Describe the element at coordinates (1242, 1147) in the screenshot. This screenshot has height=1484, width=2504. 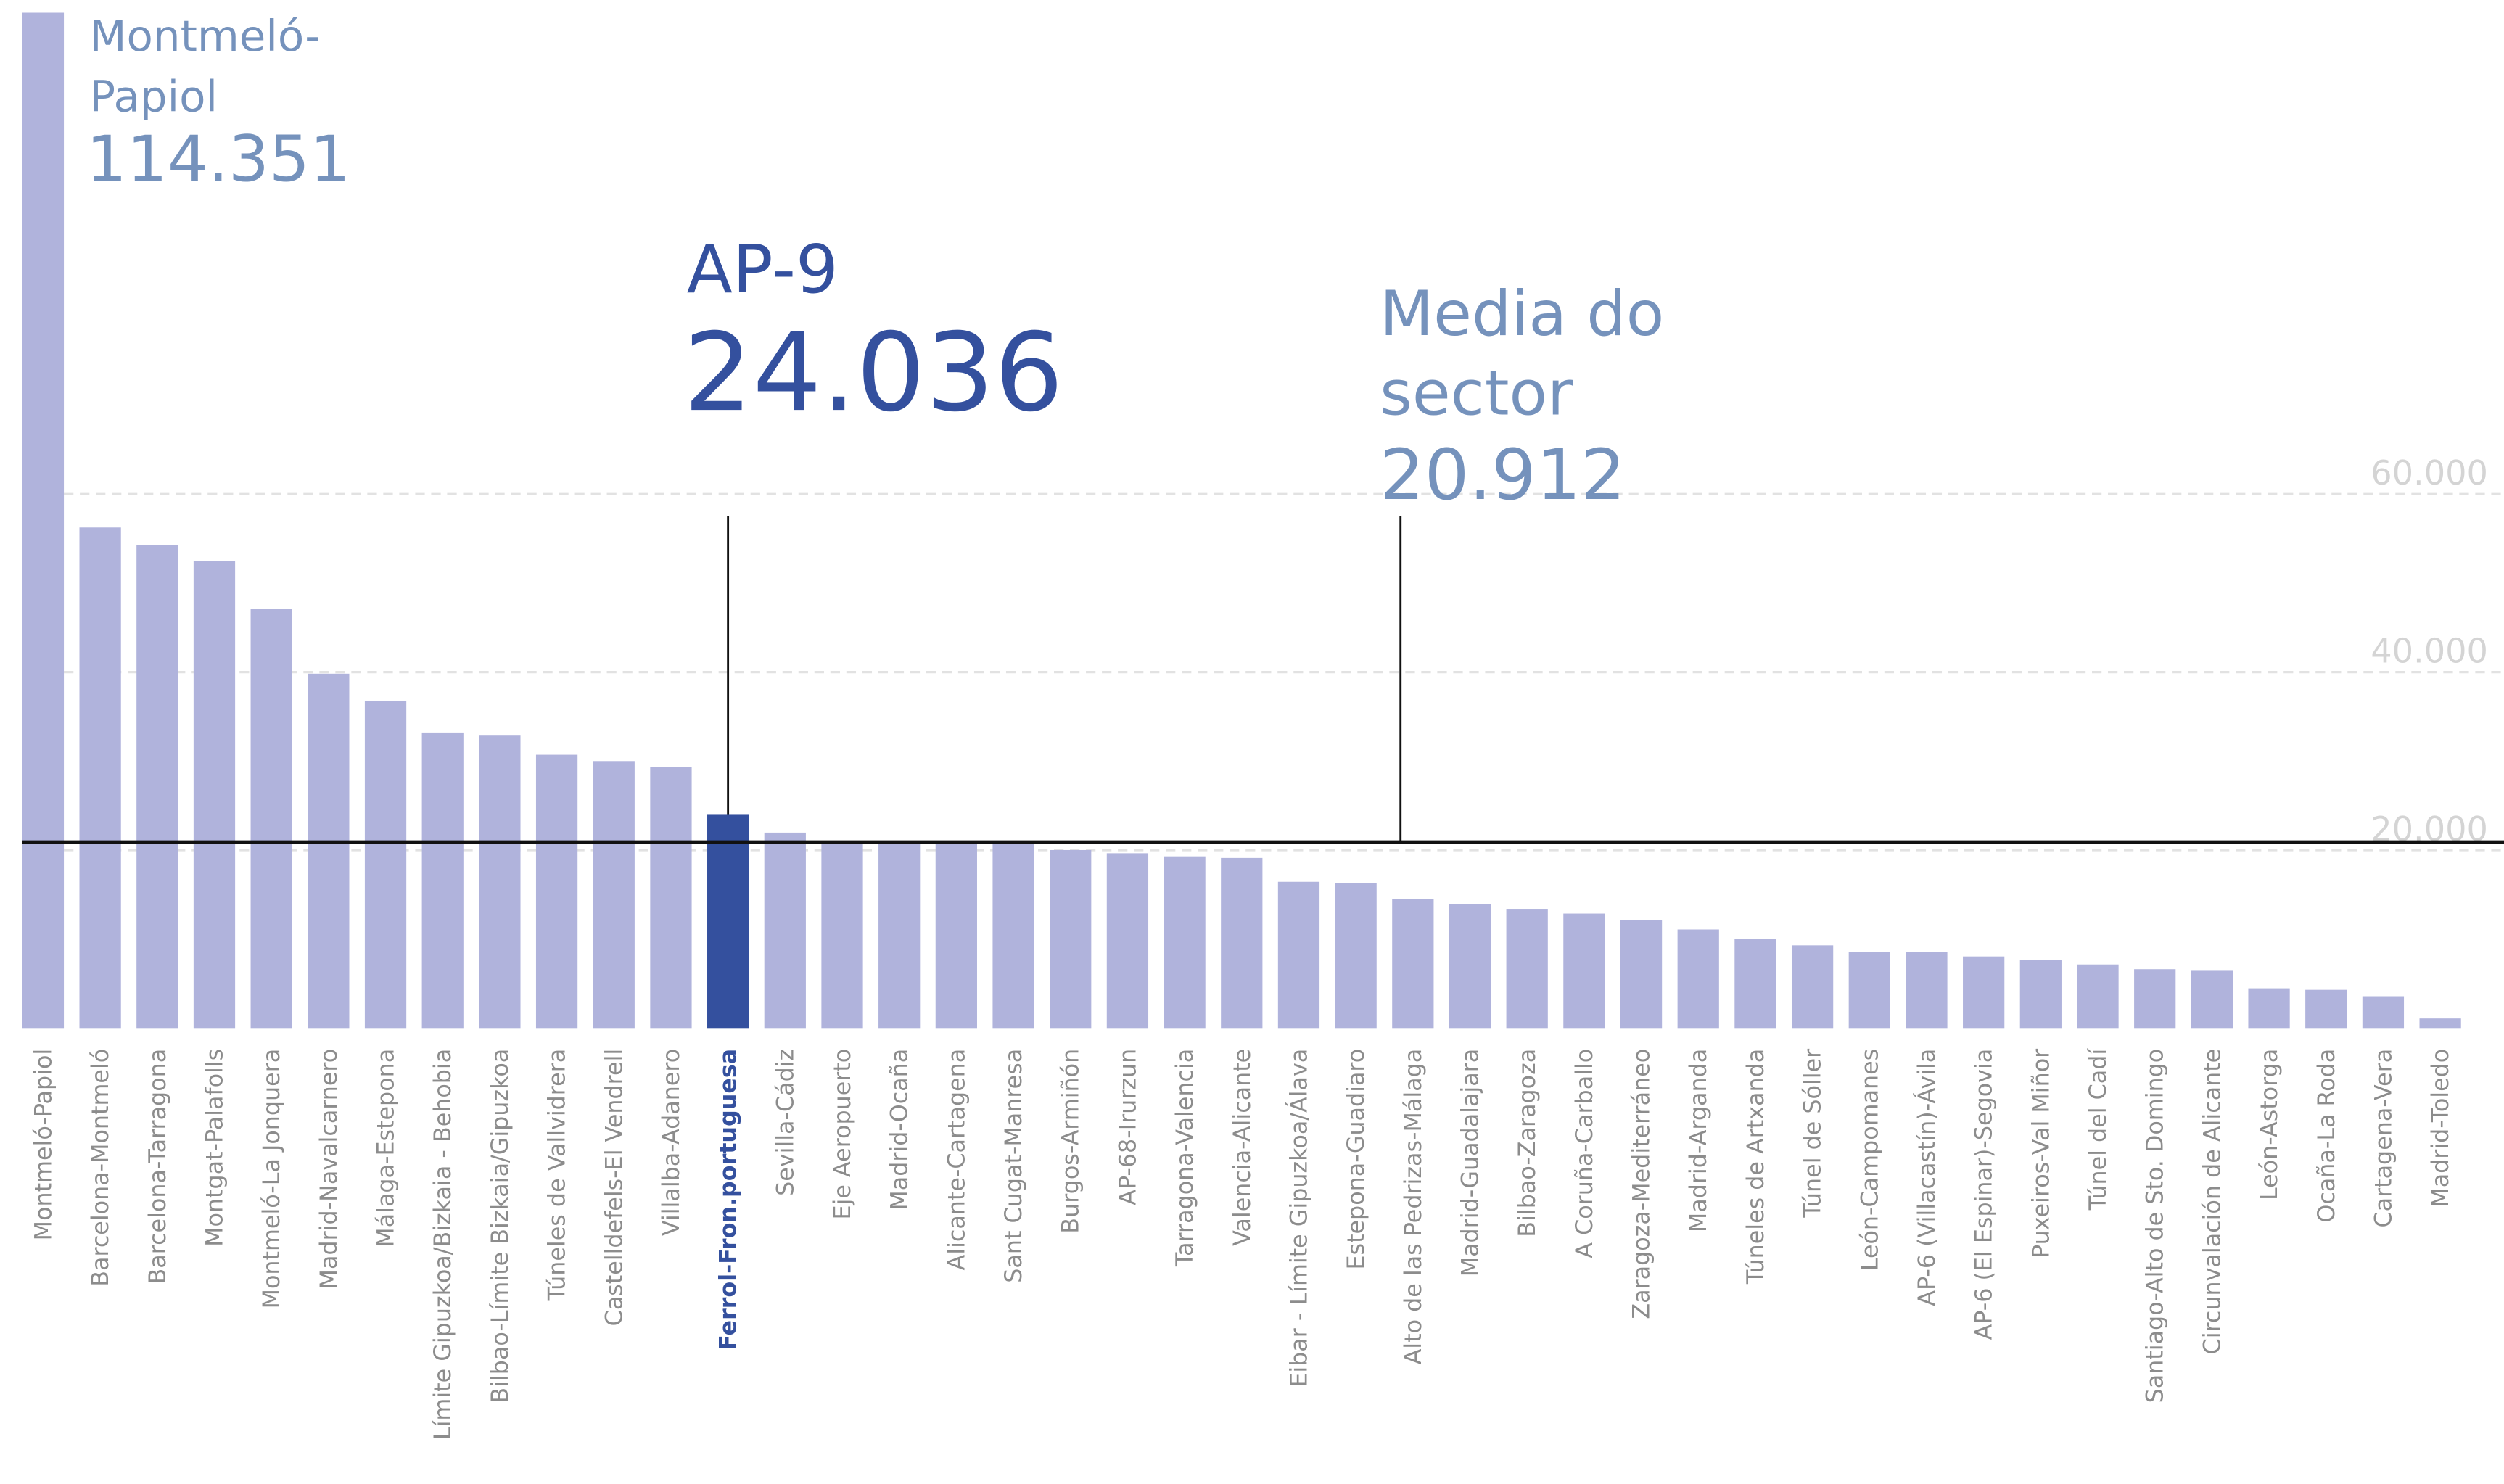
I see `x-tick-label: Valencia-Alicante` at that location.